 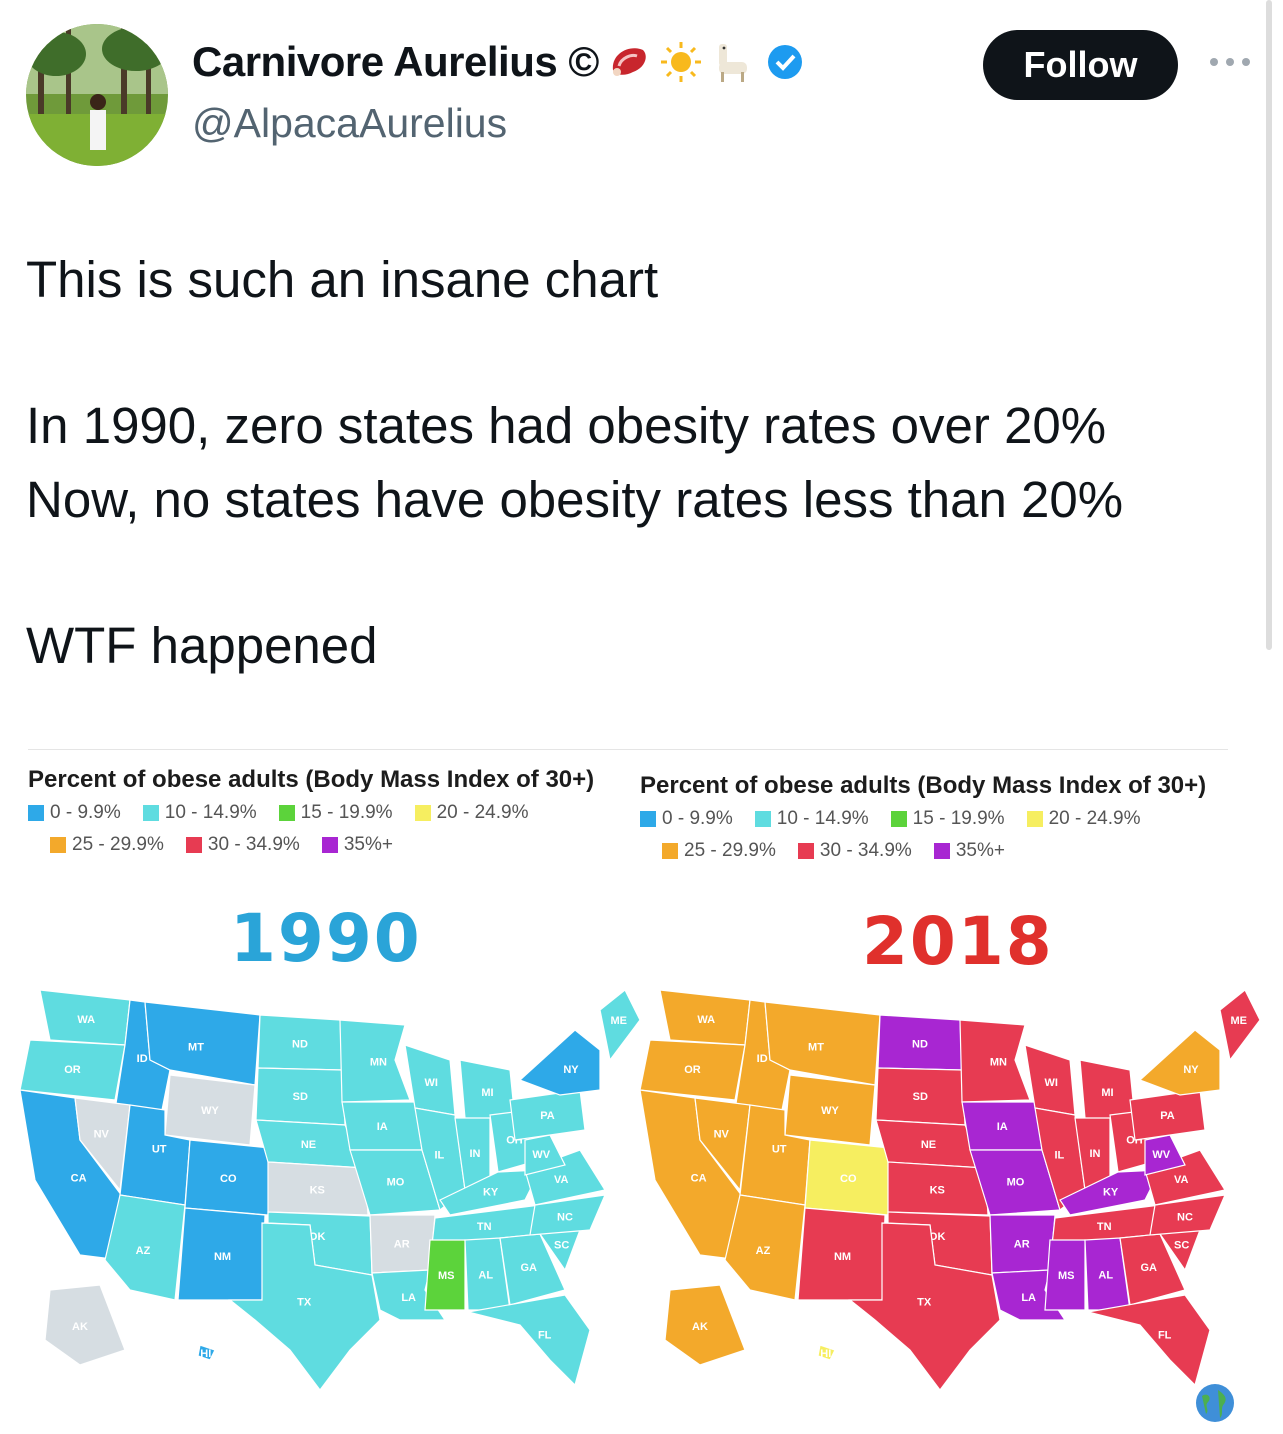 I want to click on legend-item: 25 - 29.9%, so click(x=107, y=845).